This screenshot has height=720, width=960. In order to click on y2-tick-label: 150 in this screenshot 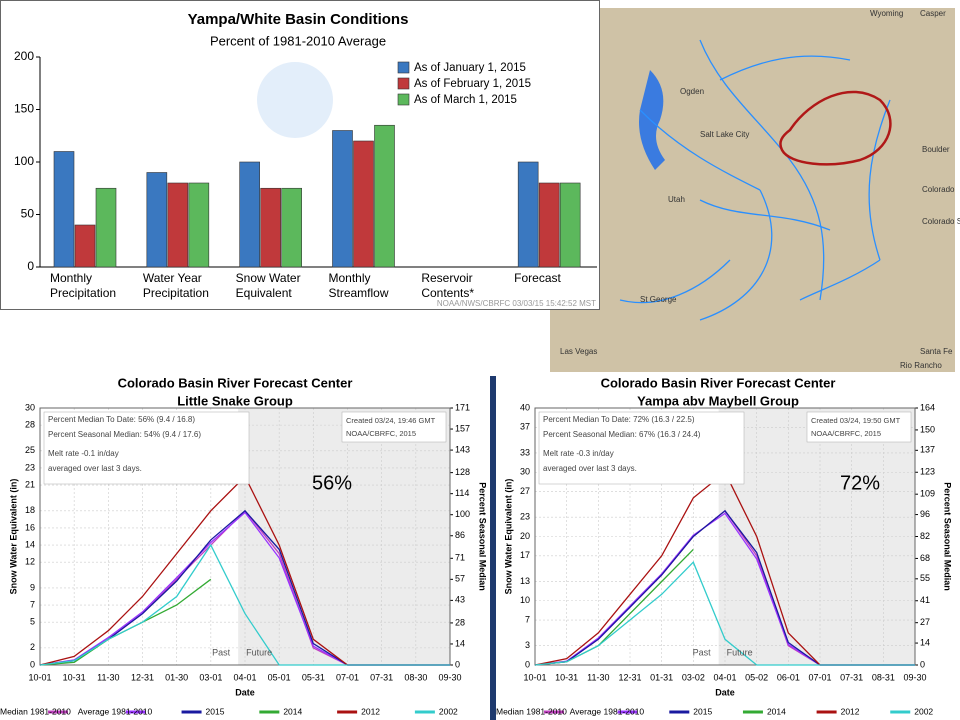, I will do `click(927, 429)`.